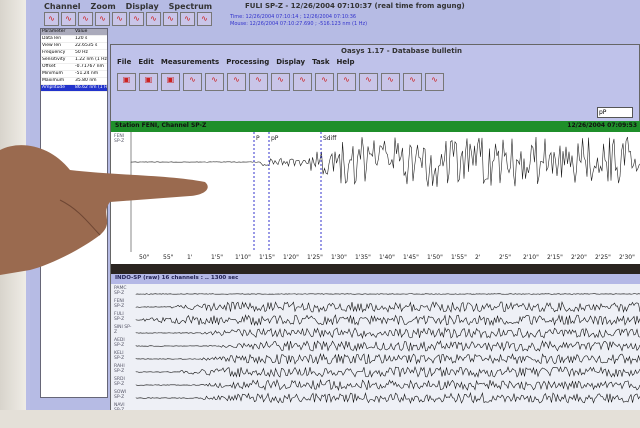 Image resolution: width=640 pixels, height=428 pixels. Describe the element at coordinates (57, 81) in the screenshot. I see `table-cell: Maximum` at that location.